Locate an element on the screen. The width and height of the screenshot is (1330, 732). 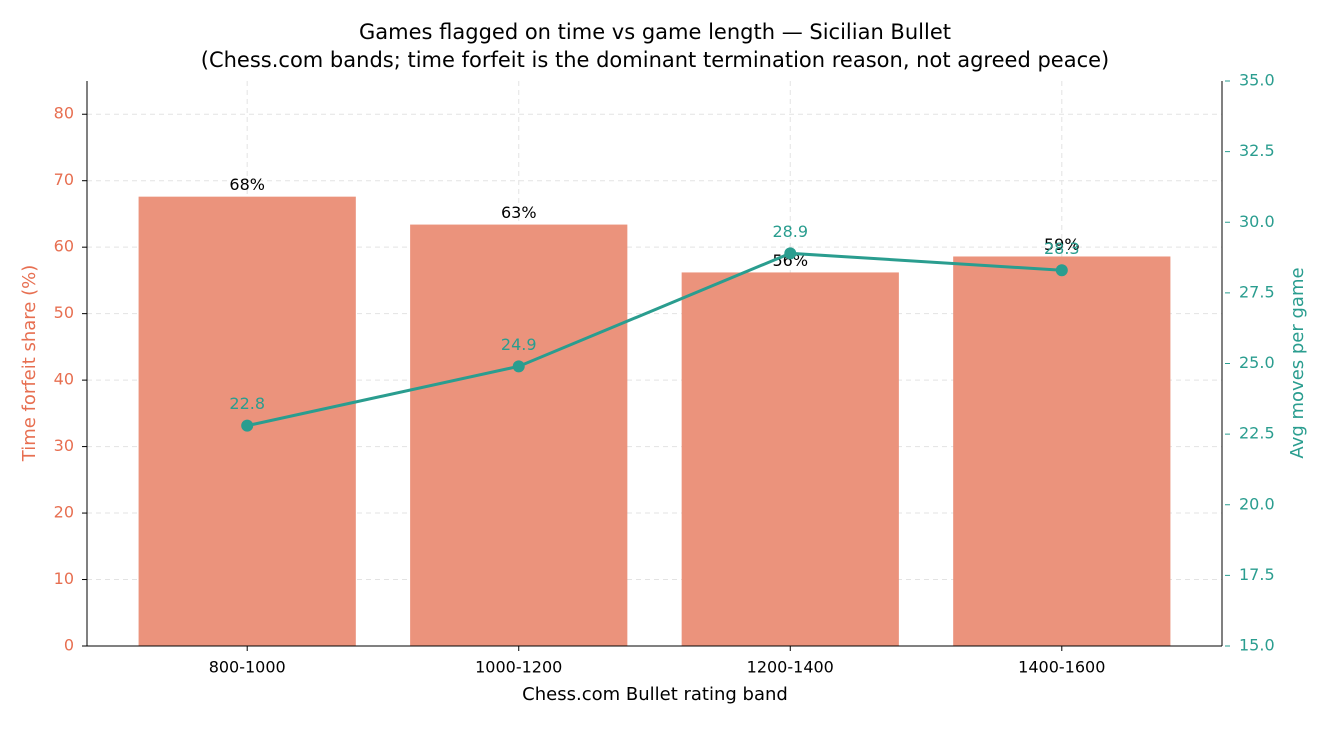
y-tick-label: 70 is located at coordinates (64, 179).